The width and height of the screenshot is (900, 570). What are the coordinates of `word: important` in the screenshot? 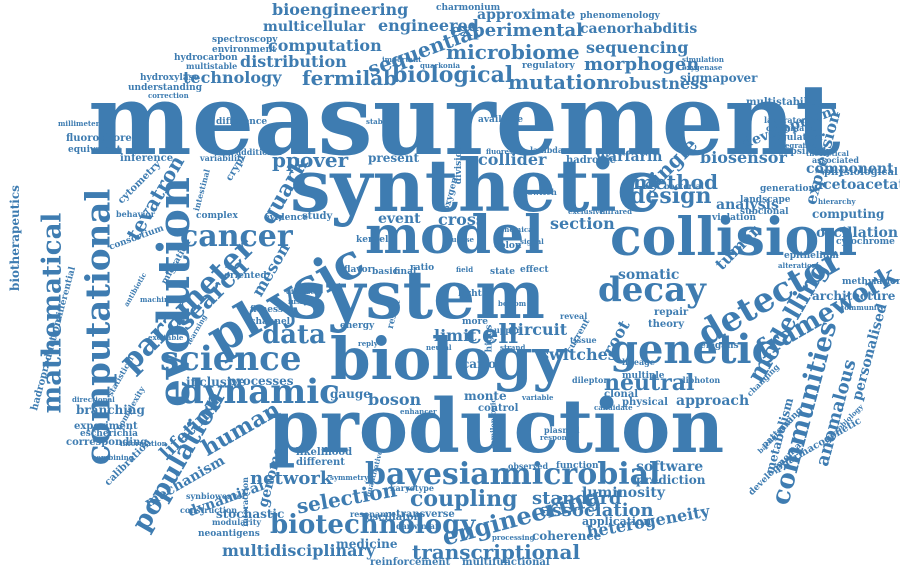 It's located at (402, 59).